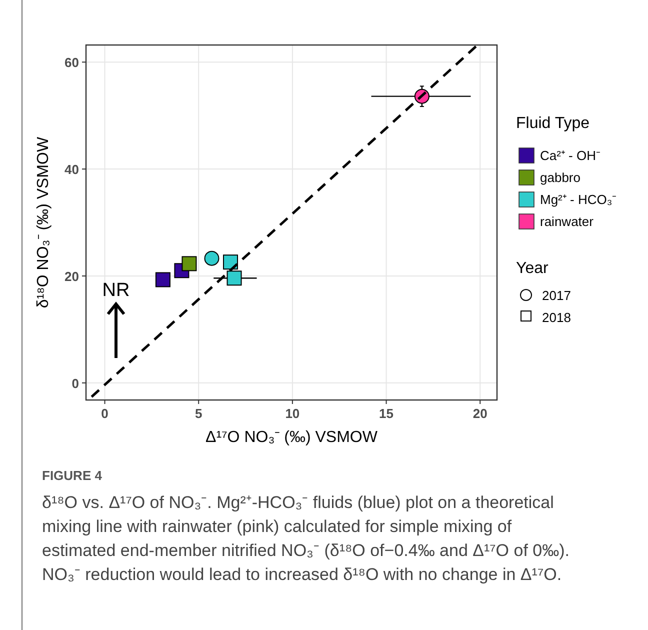 The height and width of the screenshot is (630, 648). What do you see at coordinates (71, 62) in the screenshot?
I see `y-tick-label: 60` at bounding box center [71, 62].